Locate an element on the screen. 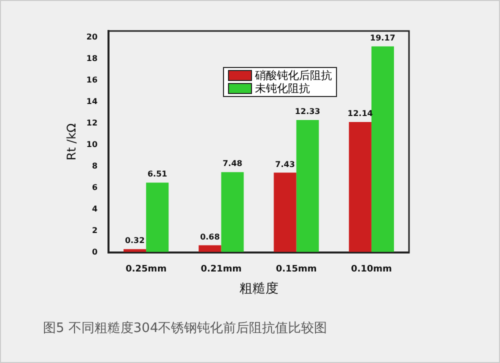 The height and width of the screenshot is (363, 500). y-tick-label: 8 is located at coordinates (95, 166).